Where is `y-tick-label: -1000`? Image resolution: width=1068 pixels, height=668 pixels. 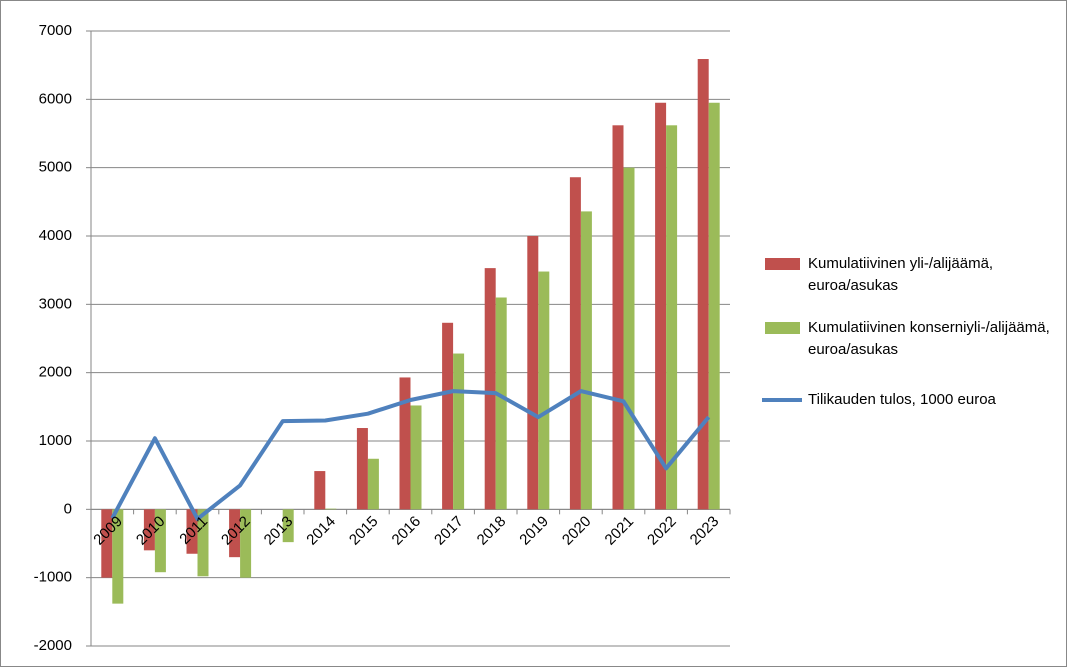 y-tick-label: -1000 is located at coordinates (53, 577).